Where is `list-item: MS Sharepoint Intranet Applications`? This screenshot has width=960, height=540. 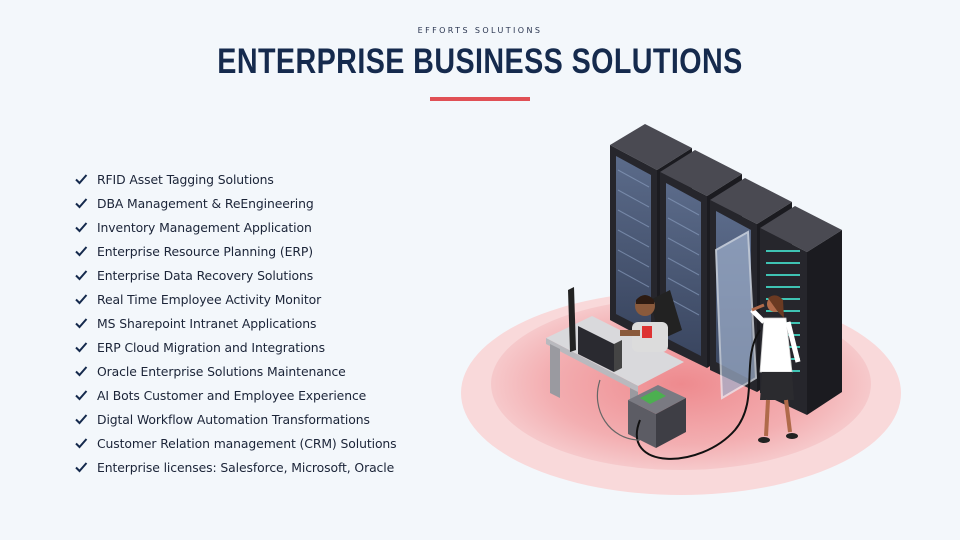
list-item: MS Sharepoint Intranet Applications is located at coordinates (254, 323).